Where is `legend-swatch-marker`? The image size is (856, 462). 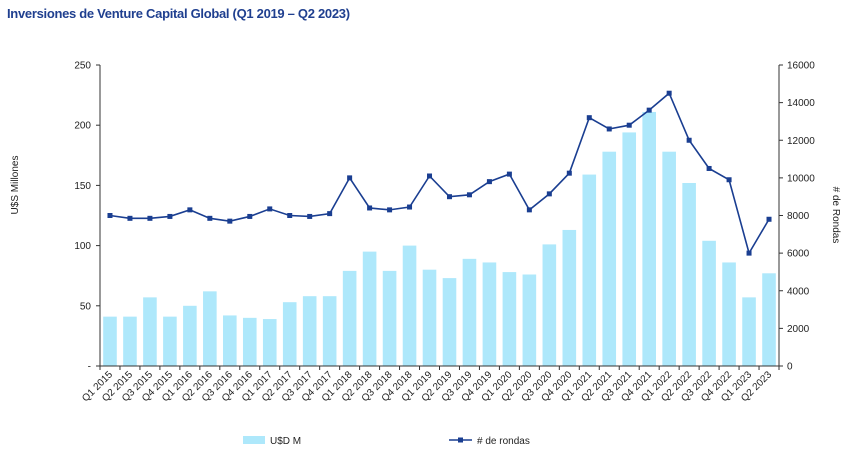 legend-swatch-marker is located at coordinates (460, 440).